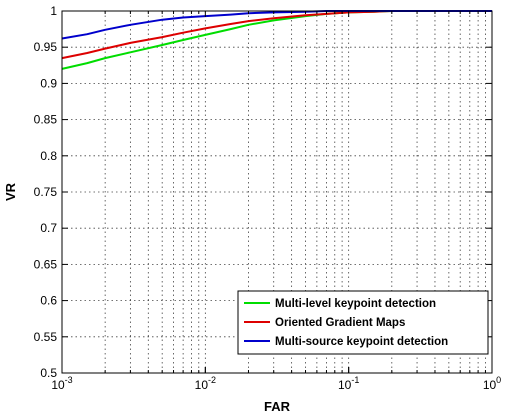 Image resolution: width=514 pixels, height=418 pixels. Describe the element at coordinates (277, 406) in the screenshot. I see `x-axis-title: FAR` at that location.